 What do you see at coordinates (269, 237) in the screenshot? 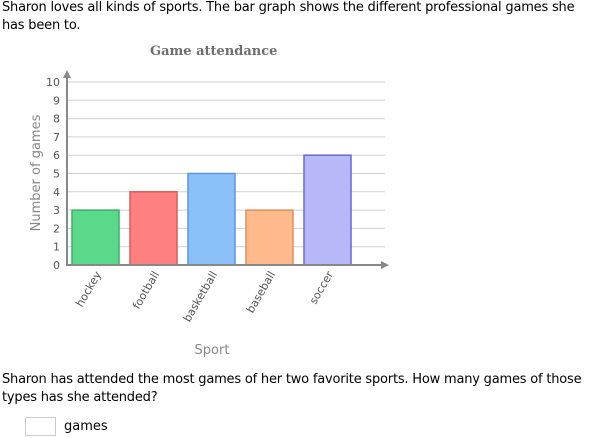
I see `bar-baseball` at bounding box center [269, 237].